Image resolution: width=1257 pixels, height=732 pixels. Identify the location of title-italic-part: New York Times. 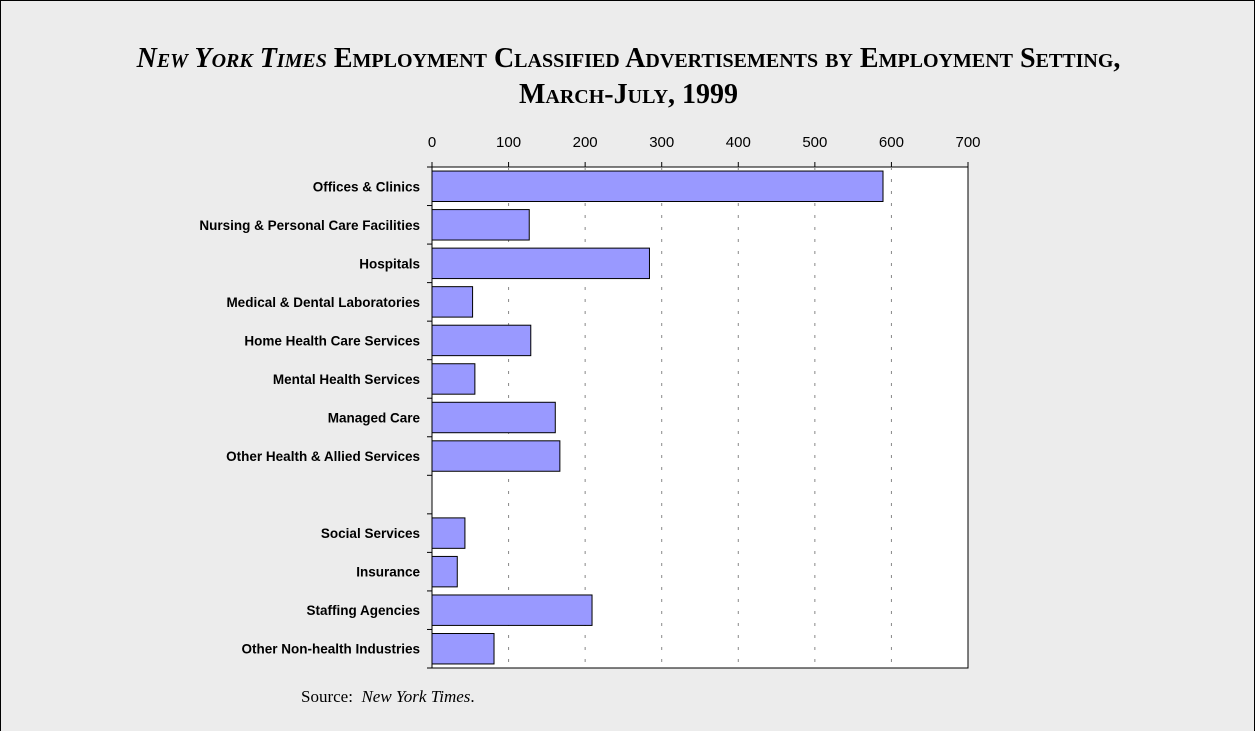
(231, 58).